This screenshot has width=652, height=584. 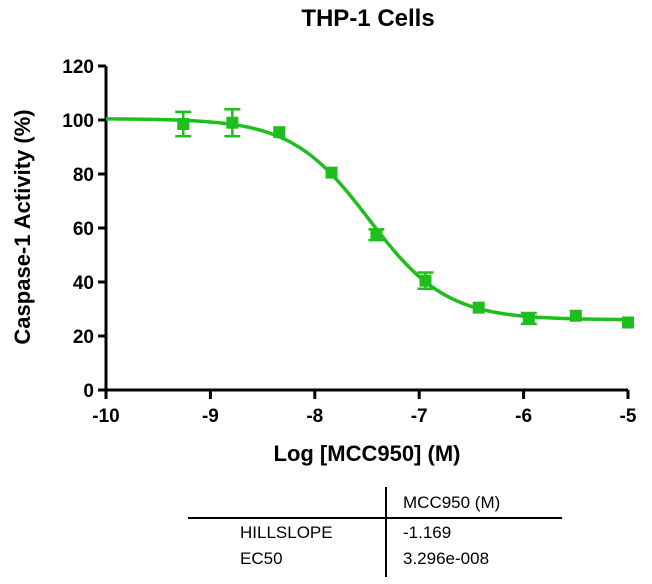 I want to click on table-row-value-ec50: 3.296e-008, so click(x=446, y=558).